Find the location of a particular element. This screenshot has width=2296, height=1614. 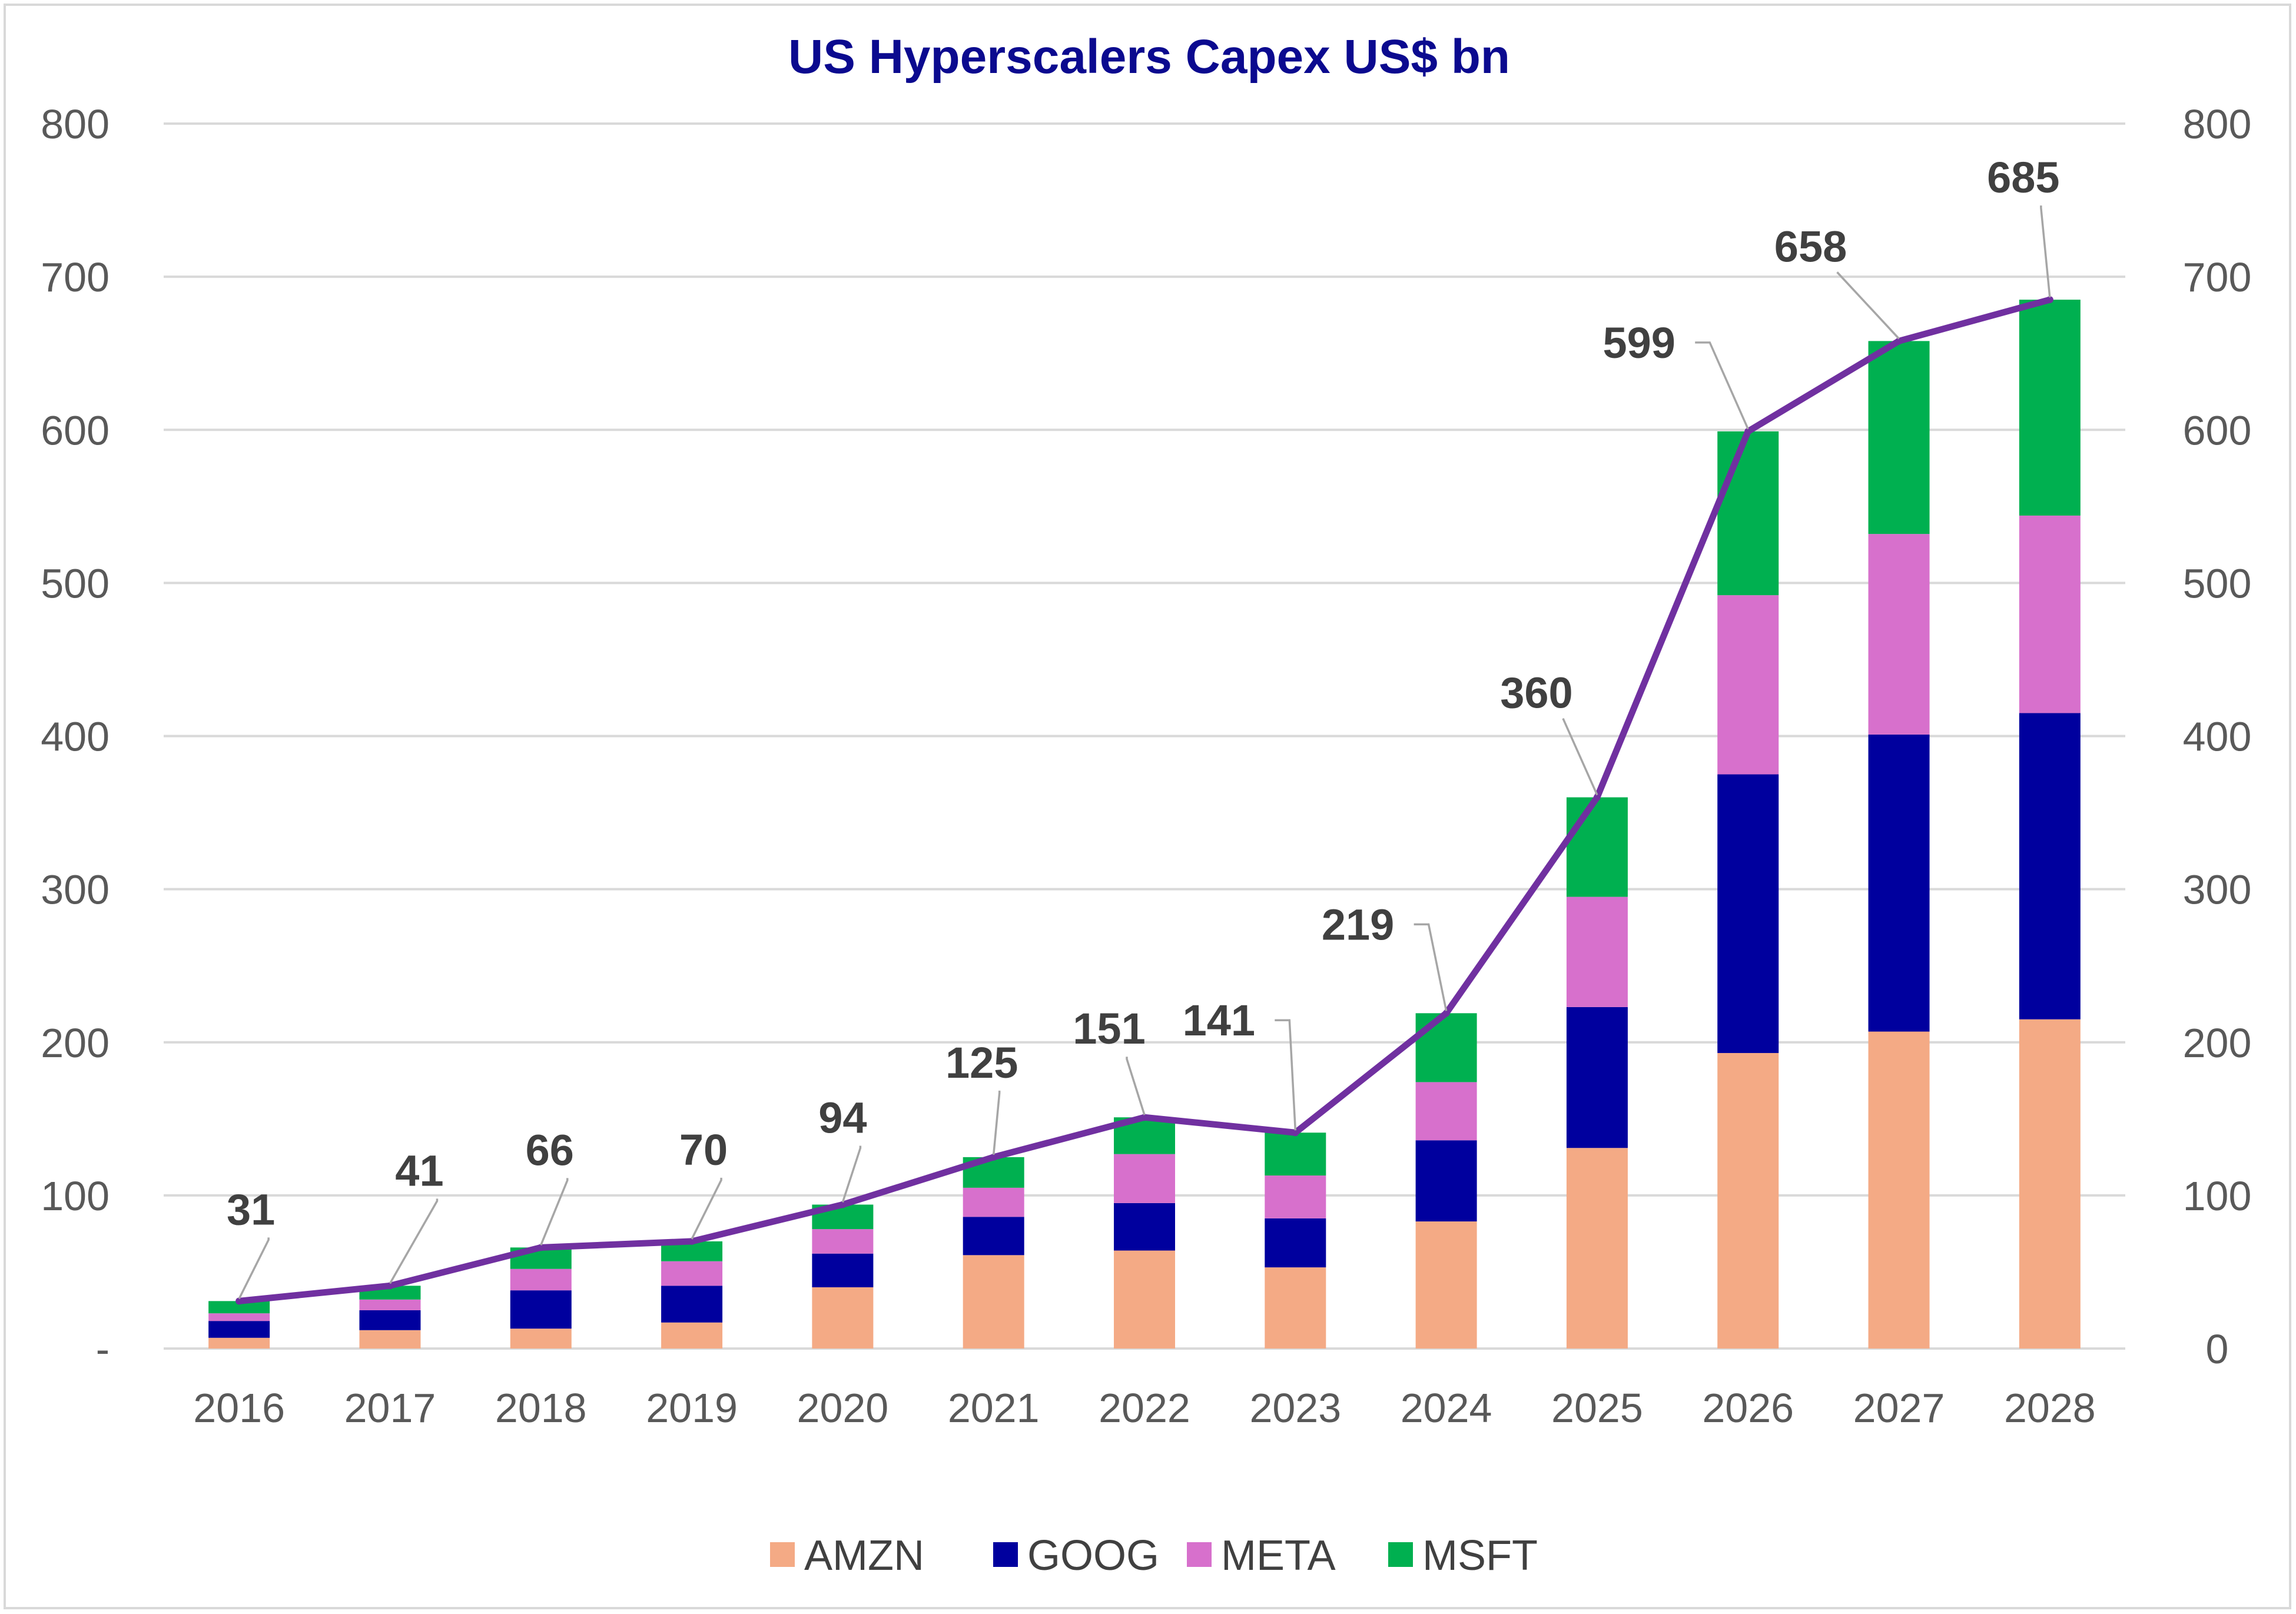

bar-msft-2027 is located at coordinates (1899, 437).